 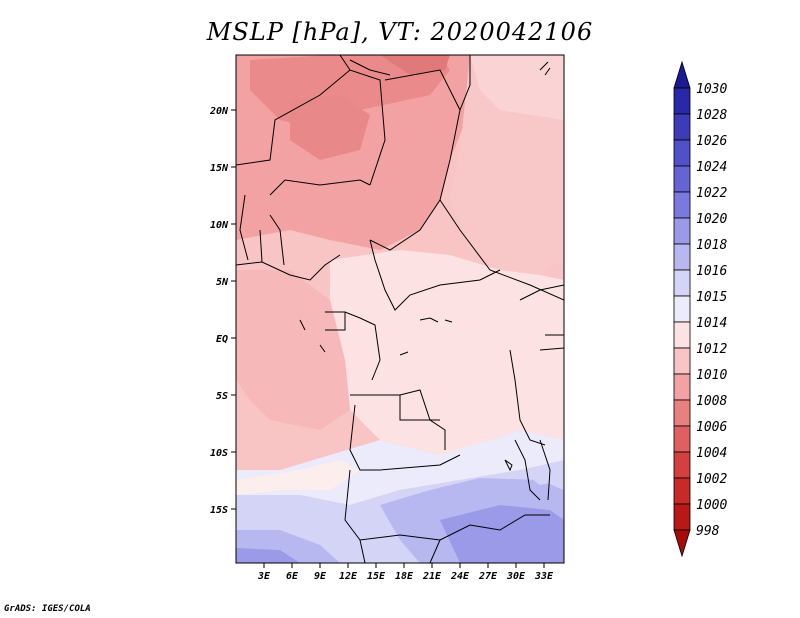 What do you see at coordinates (711, 479) in the screenshot?
I see `colorbar-label: 1002` at bounding box center [711, 479].